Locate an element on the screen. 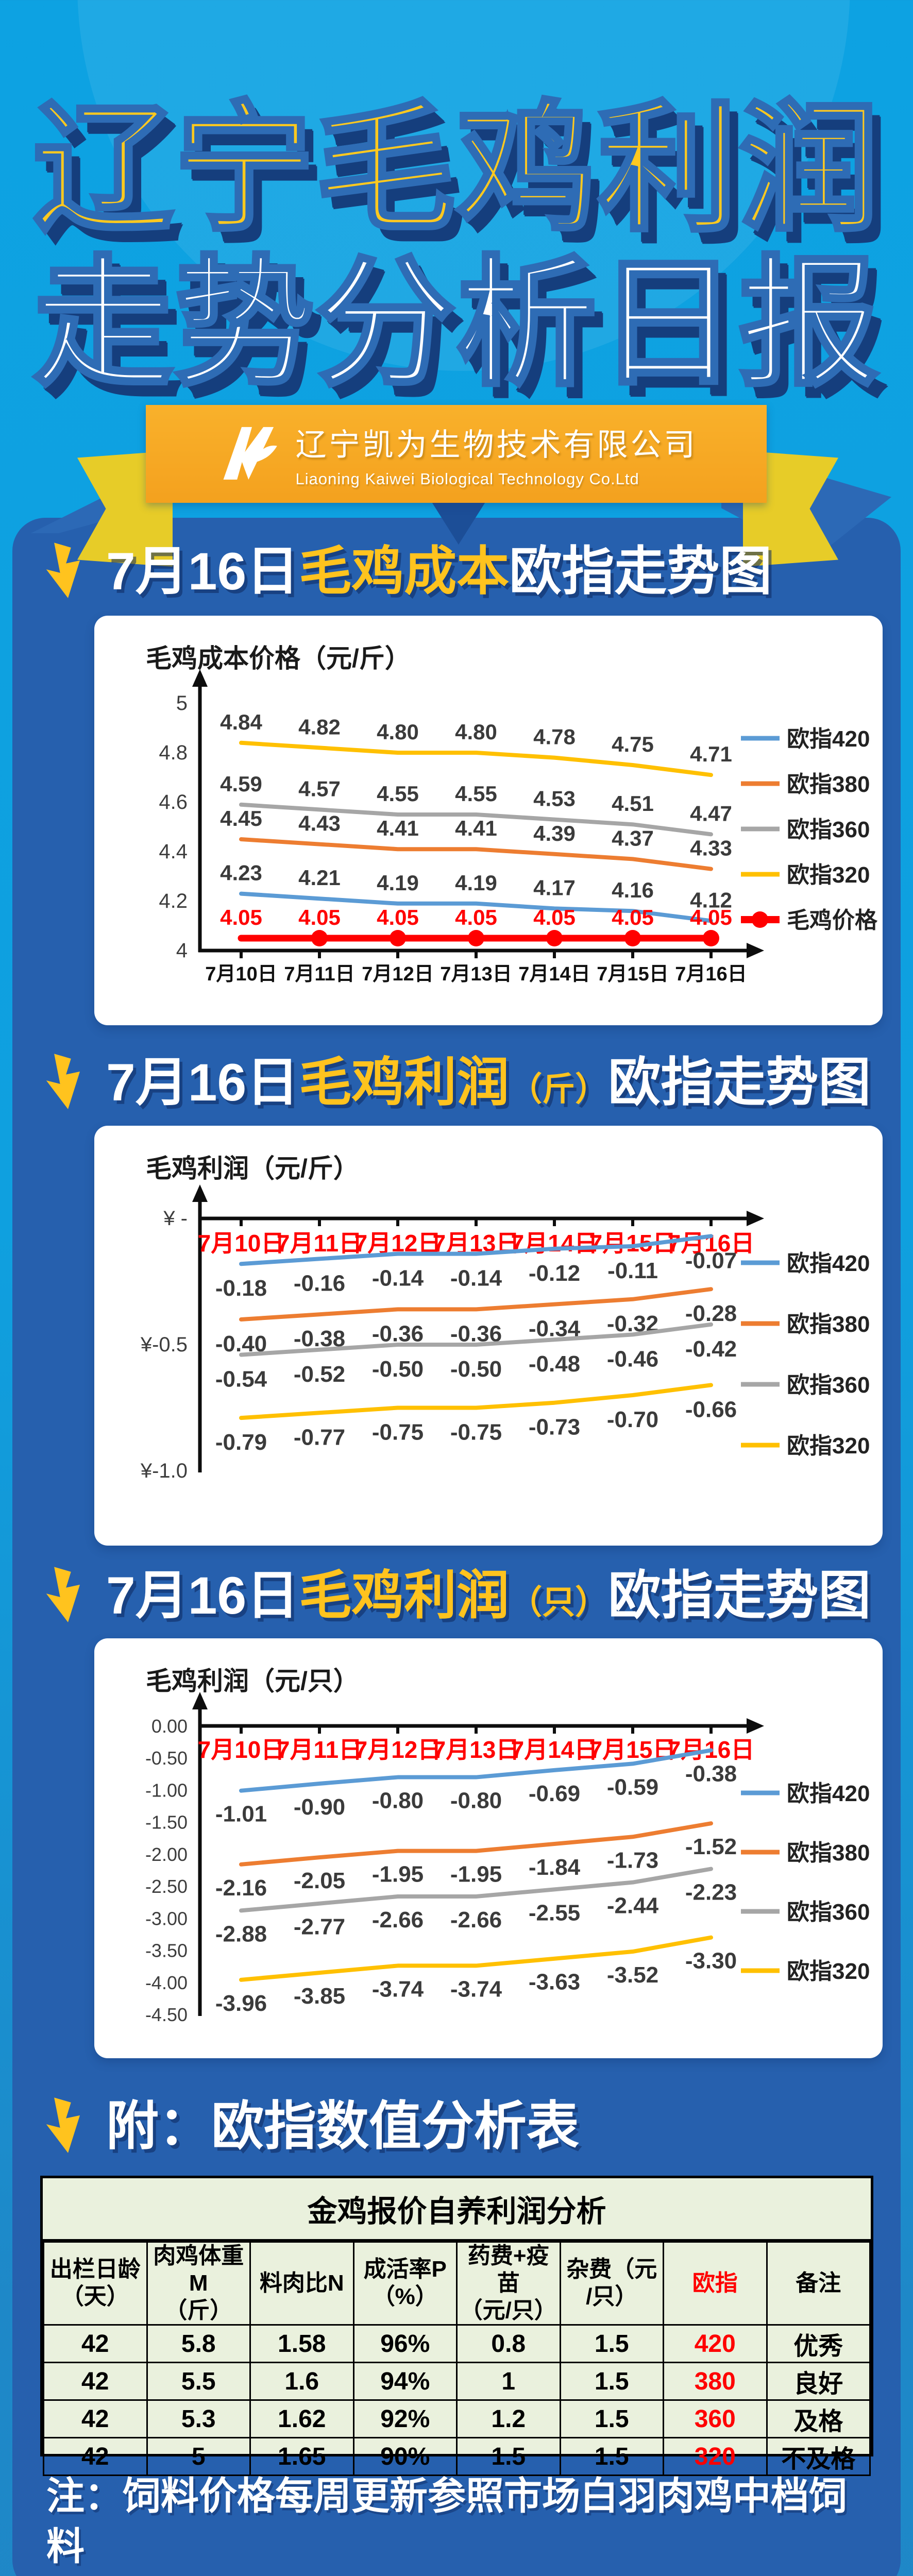  table-cell: 5.5 is located at coordinates (199, 2381).